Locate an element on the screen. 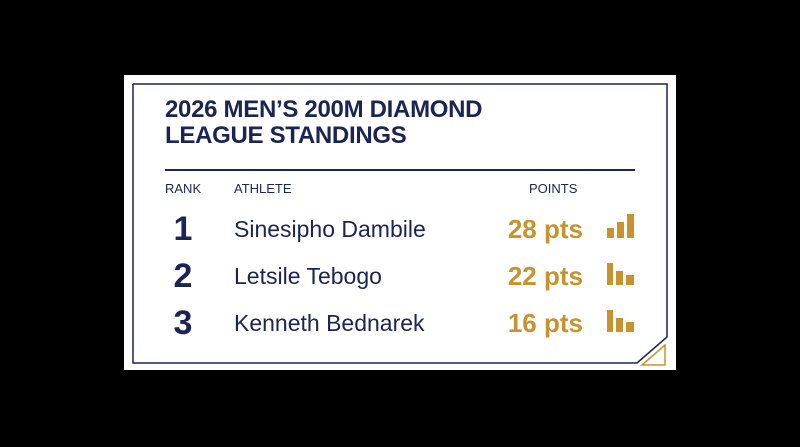 This screenshot has height=447, width=800. divider is located at coordinates (400, 170).